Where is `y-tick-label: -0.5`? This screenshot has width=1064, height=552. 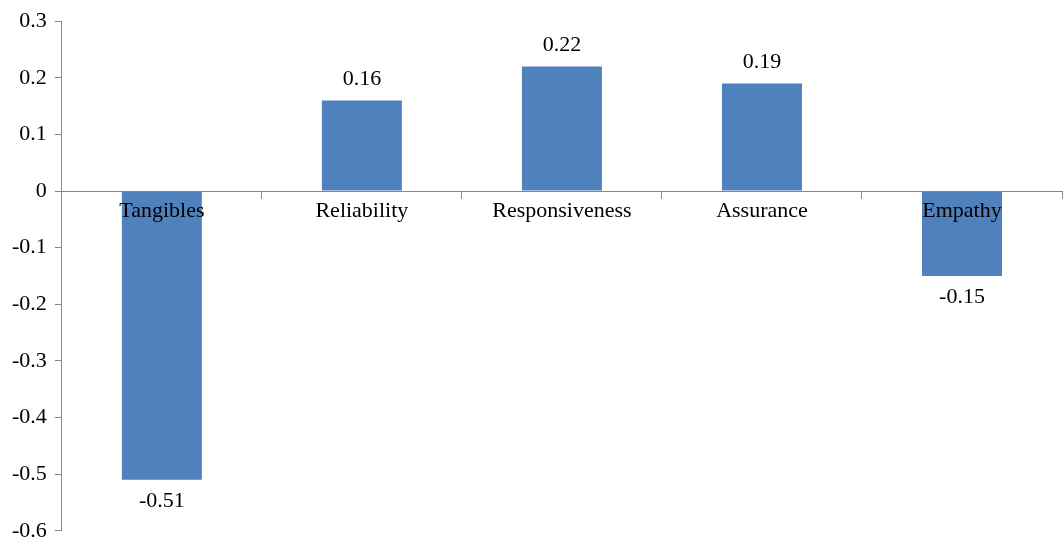
y-tick-label: -0.5 is located at coordinates (29, 472).